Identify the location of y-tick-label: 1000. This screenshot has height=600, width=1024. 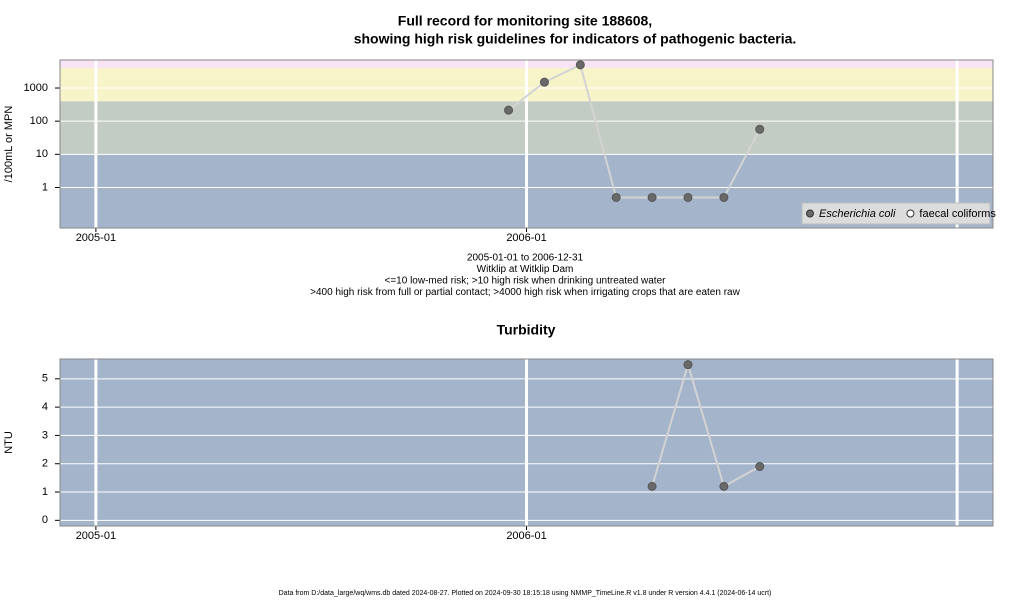
(36, 88).